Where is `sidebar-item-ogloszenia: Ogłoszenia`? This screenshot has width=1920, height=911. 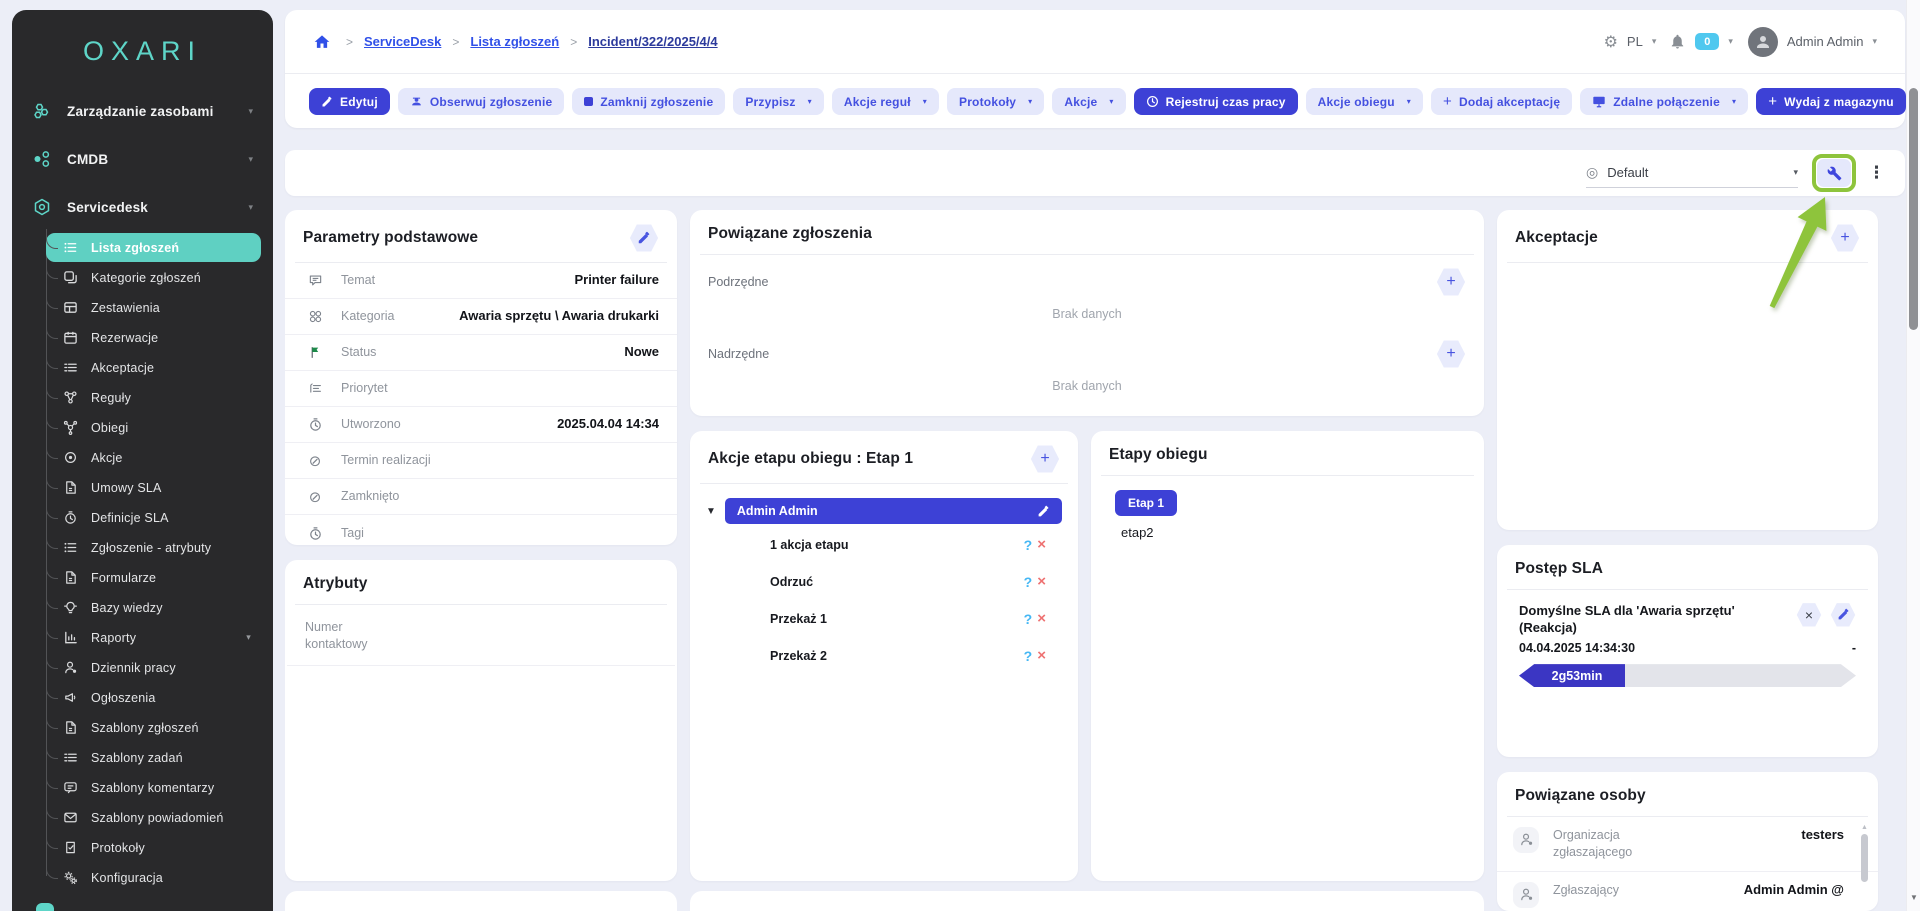 sidebar-item-ogloszenia: Ogłoszenia is located at coordinates (153, 697).